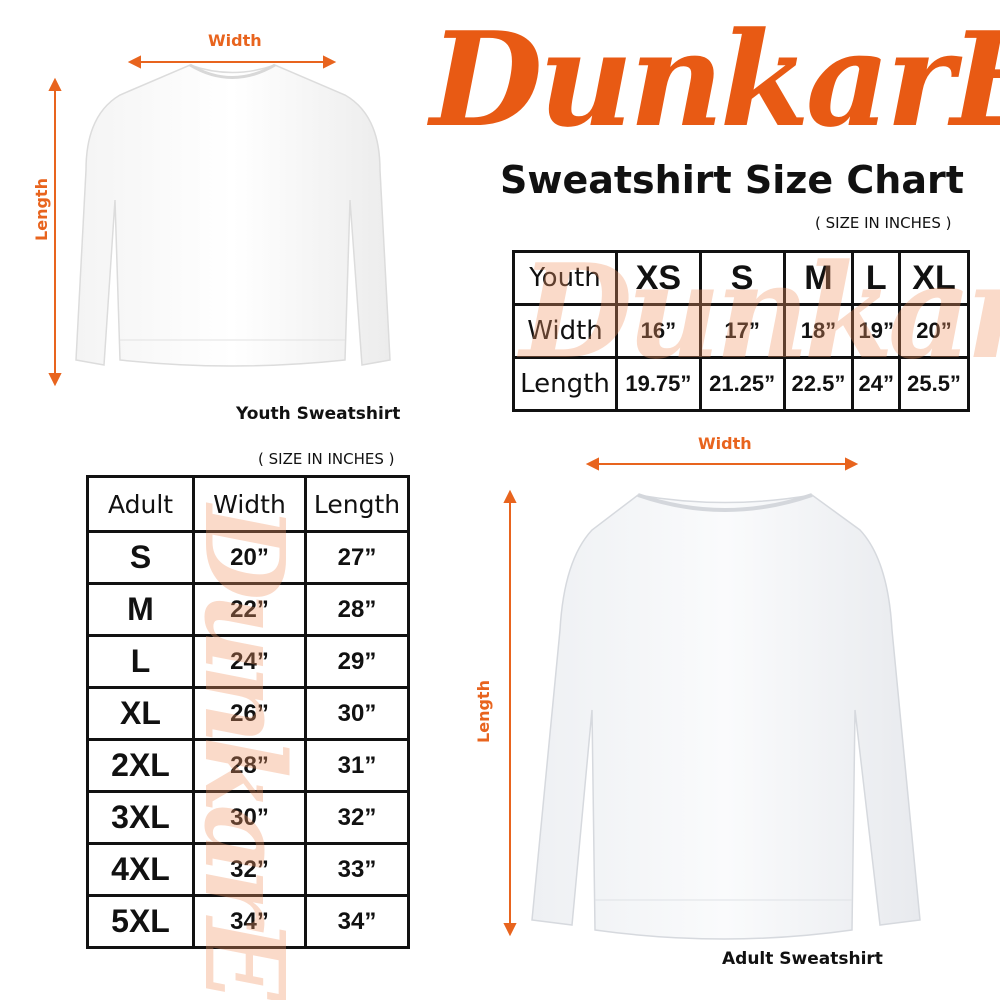  What do you see at coordinates (357, 661) in the screenshot?
I see `table-cell: 29”` at bounding box center [357, 661].